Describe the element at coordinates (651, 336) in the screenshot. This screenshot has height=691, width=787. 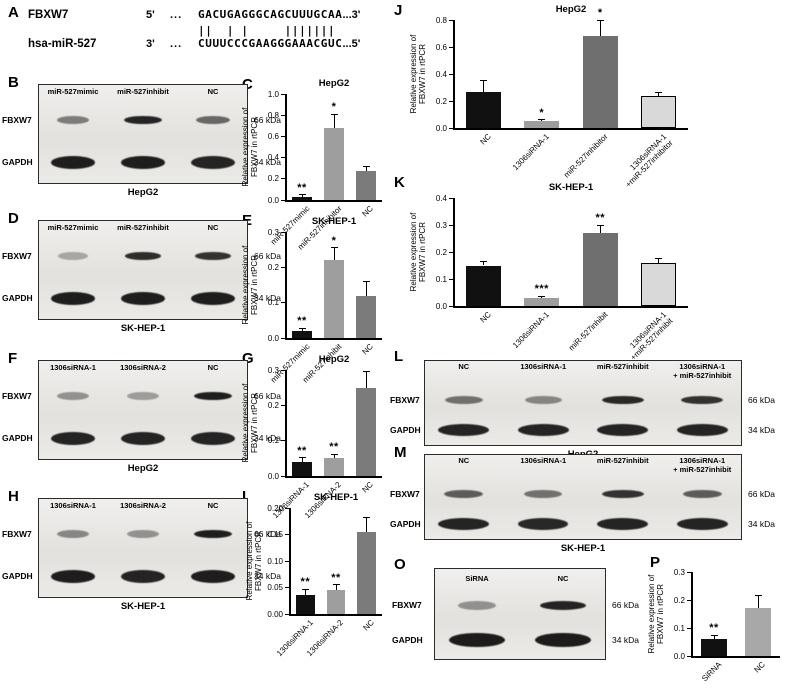
I see `x-tick-label: 1306siRNA-1 +miR-527inhibit` at that location.